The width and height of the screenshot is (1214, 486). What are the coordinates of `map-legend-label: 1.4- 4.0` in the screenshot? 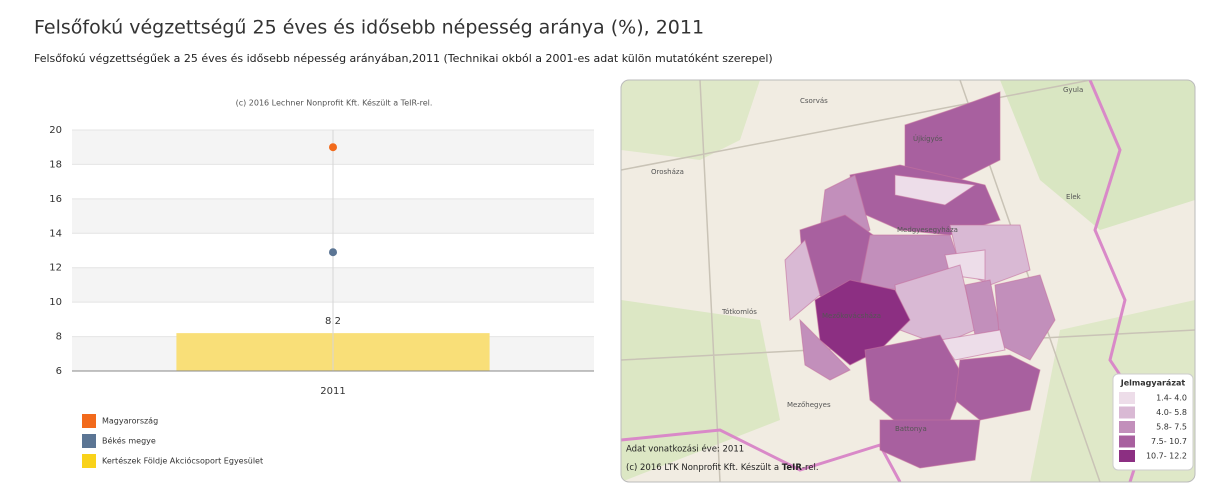 It's located at (1171, 398).